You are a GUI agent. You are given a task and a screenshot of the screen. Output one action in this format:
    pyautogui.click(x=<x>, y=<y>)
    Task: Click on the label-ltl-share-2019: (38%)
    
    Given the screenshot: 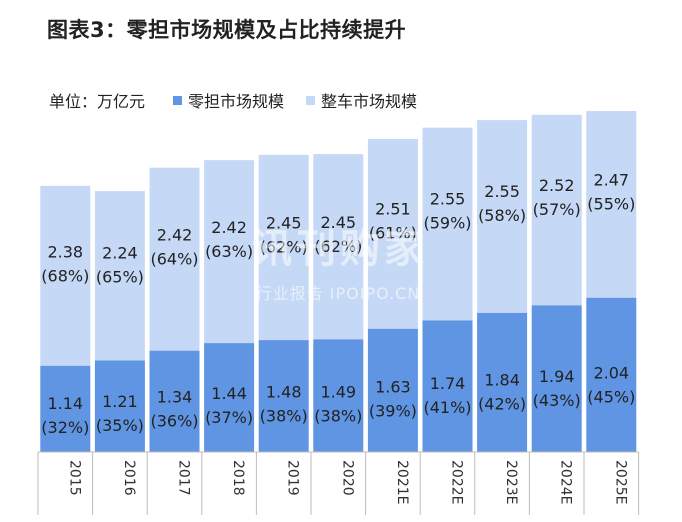 What is the action you would take?
    pyautogui.click(x=284, y=416)
    